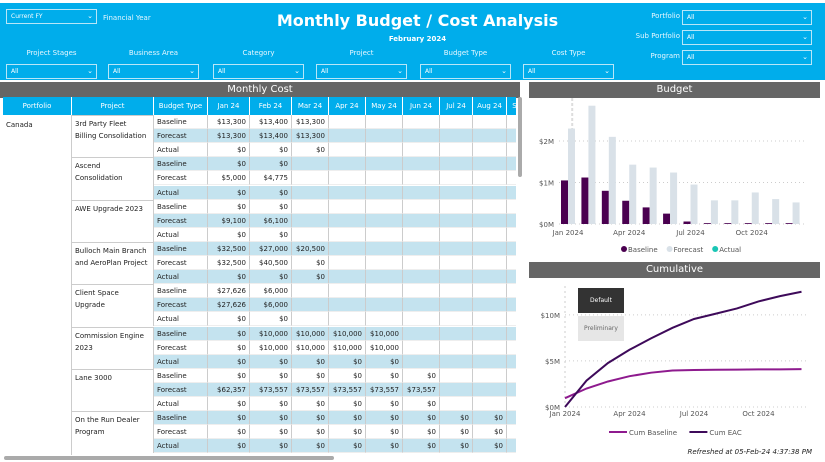 This screenshot has height=462, width=825. What do you see at coordinates (601, 300) in the screenshot?
I see `default-button: Default` at bounding box center [601, 300].